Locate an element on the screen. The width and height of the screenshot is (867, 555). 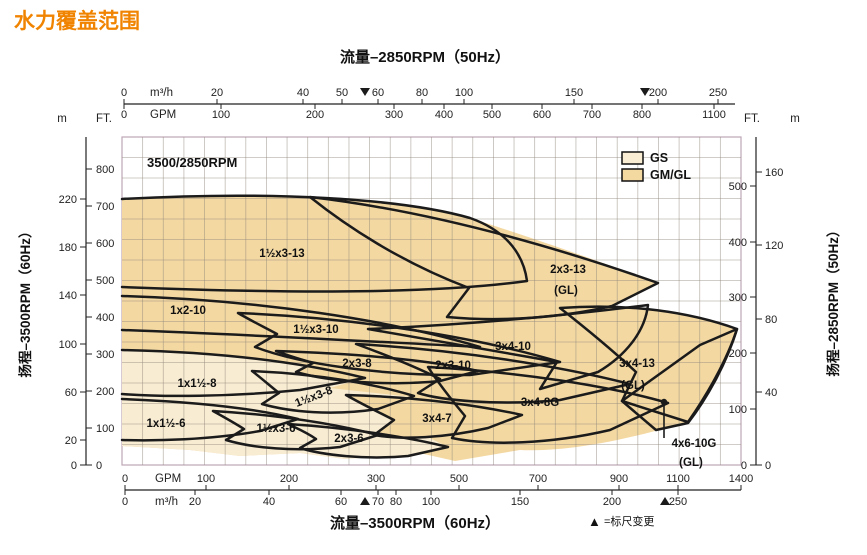
region-label: 3x4-13 is located at coordinates (637, 364).